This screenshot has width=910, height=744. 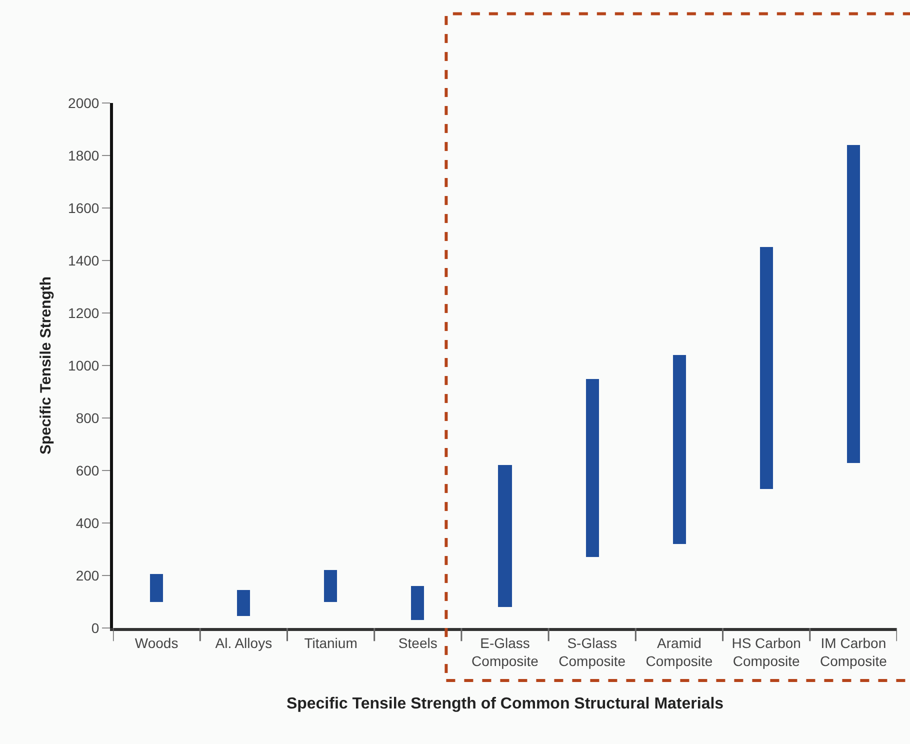 I want to click on x-tick-label: IM Carbon Composite, so click(x=854, y=651).